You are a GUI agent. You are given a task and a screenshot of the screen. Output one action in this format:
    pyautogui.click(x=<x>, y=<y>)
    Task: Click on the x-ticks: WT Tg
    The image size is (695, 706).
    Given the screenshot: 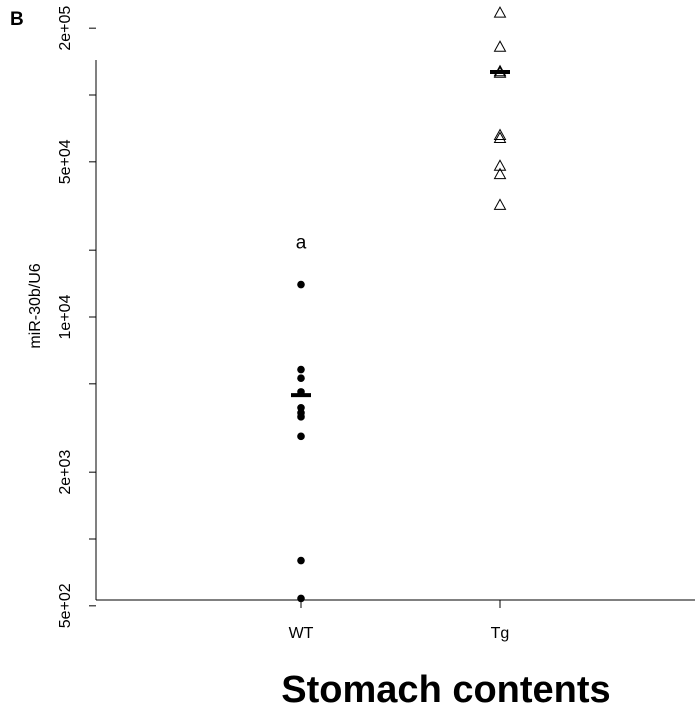 What is the action you would take?
    pyautogui.click(x=399, y=621)
    